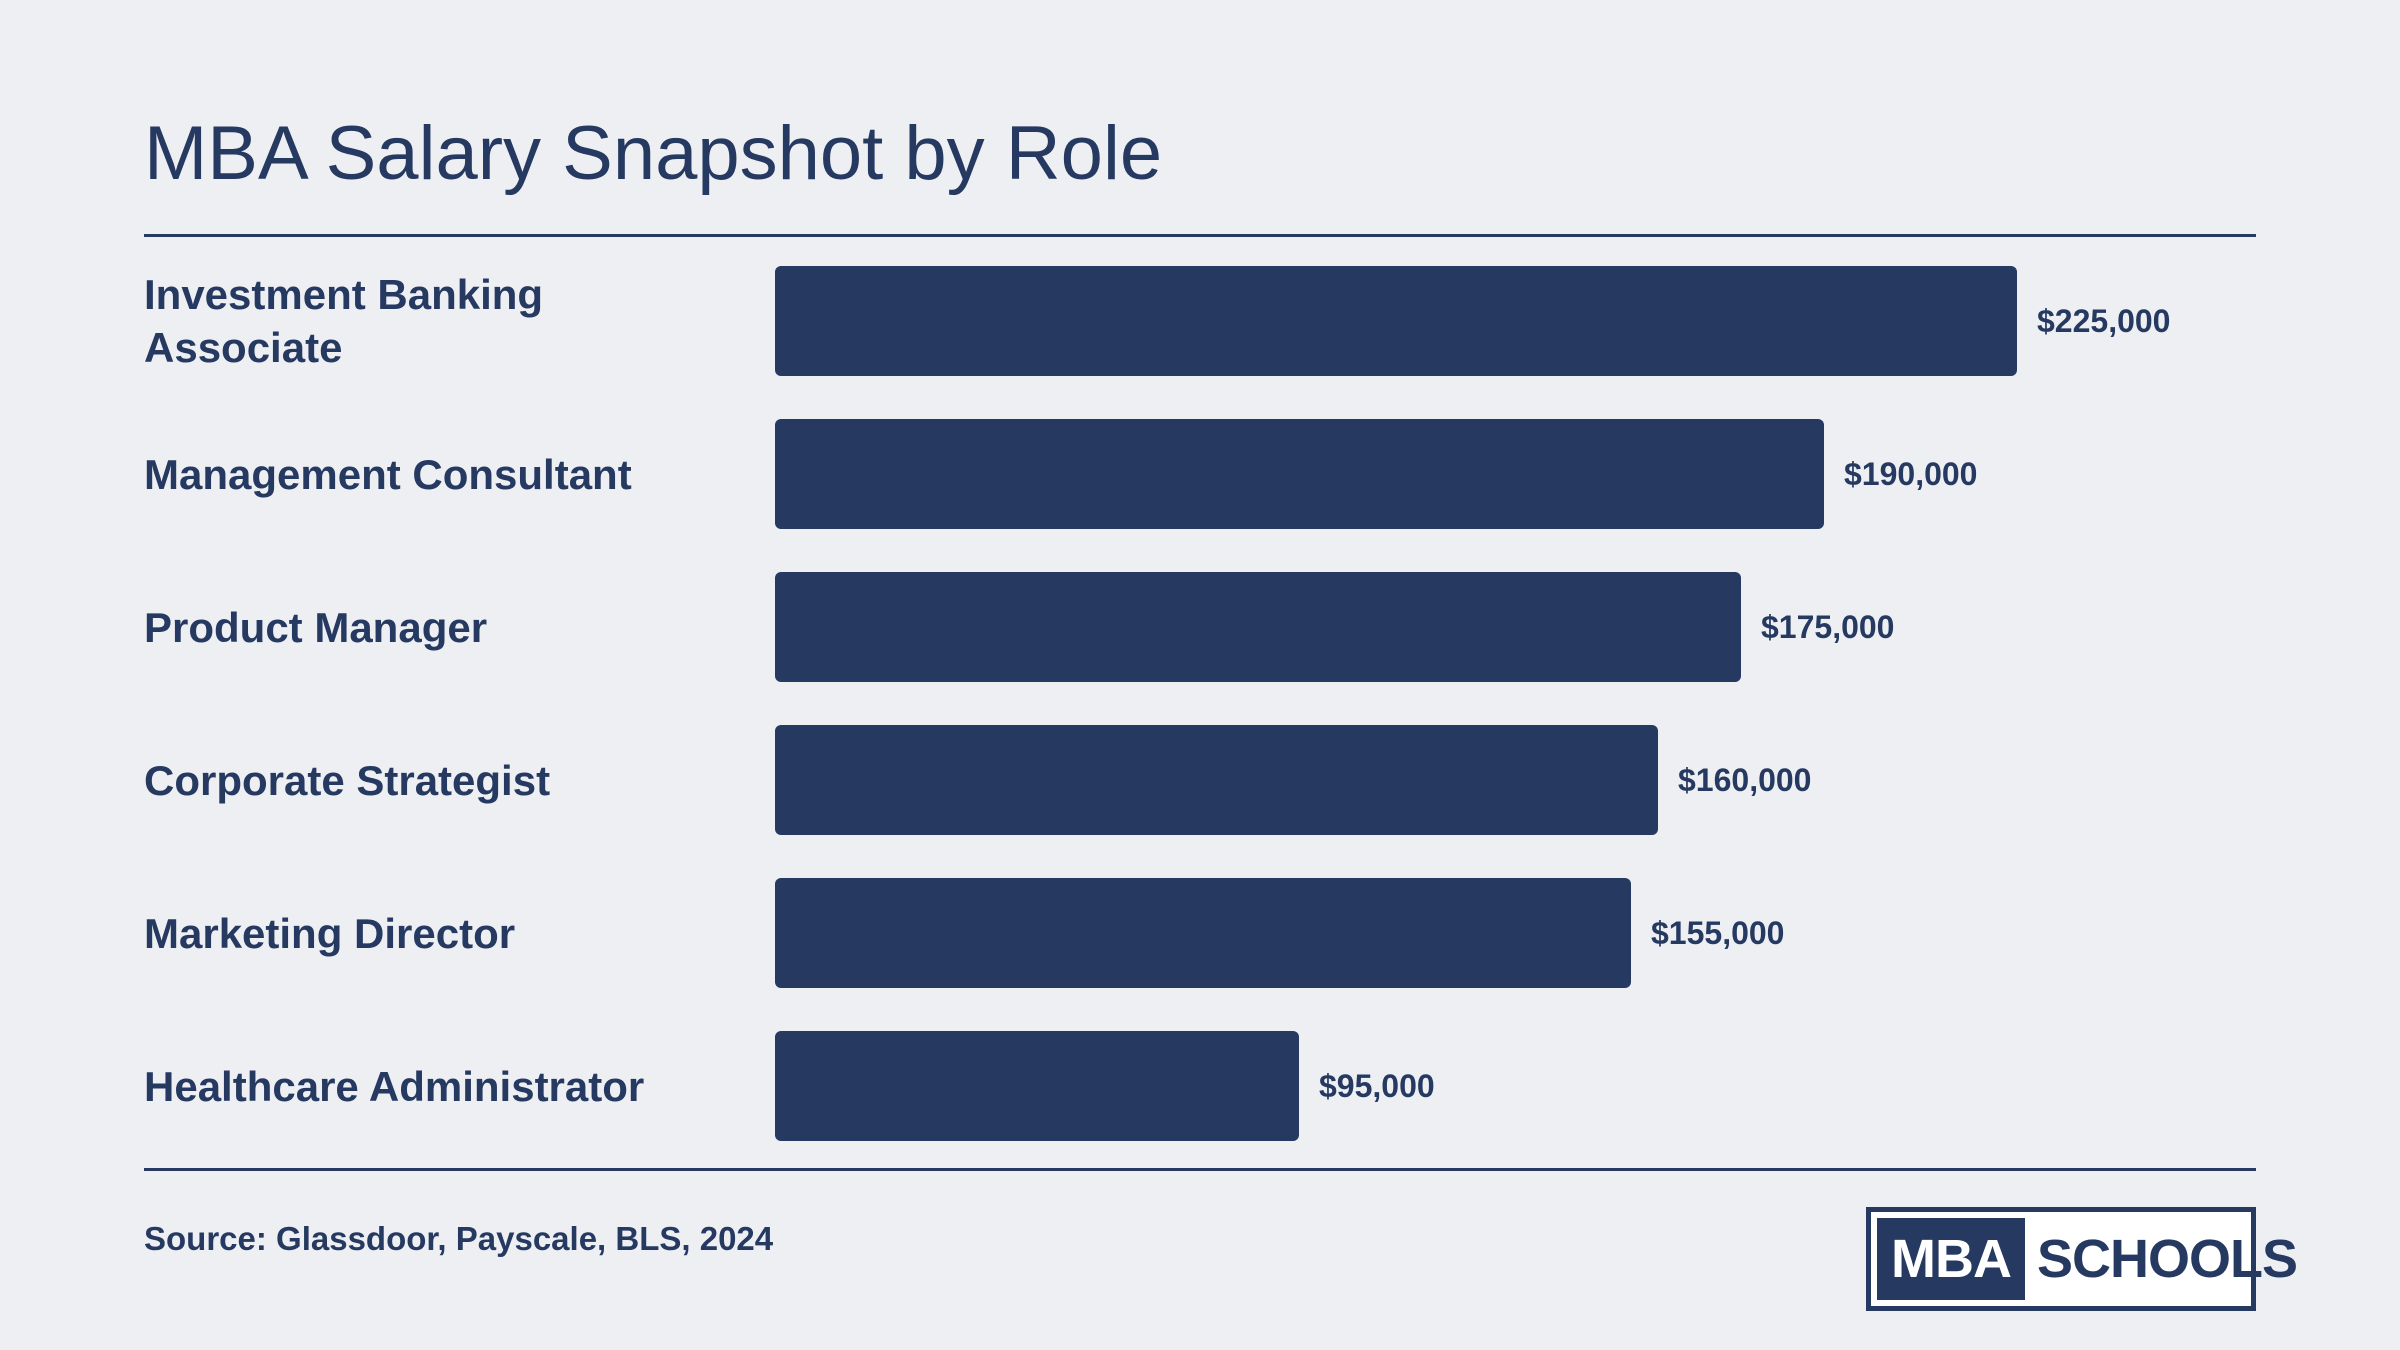  Describe the element at coordinates (1377, 1085) in the screenshot. I see `bar-value-label: $95,000` at that location.